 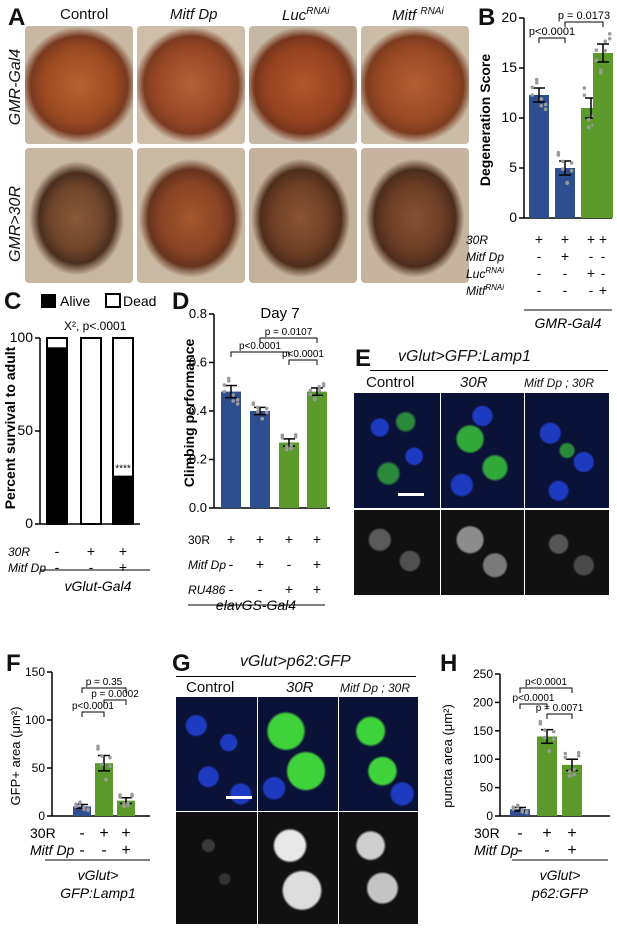 I want to click on legend-dead-swatch, so click(x=113, y=300).